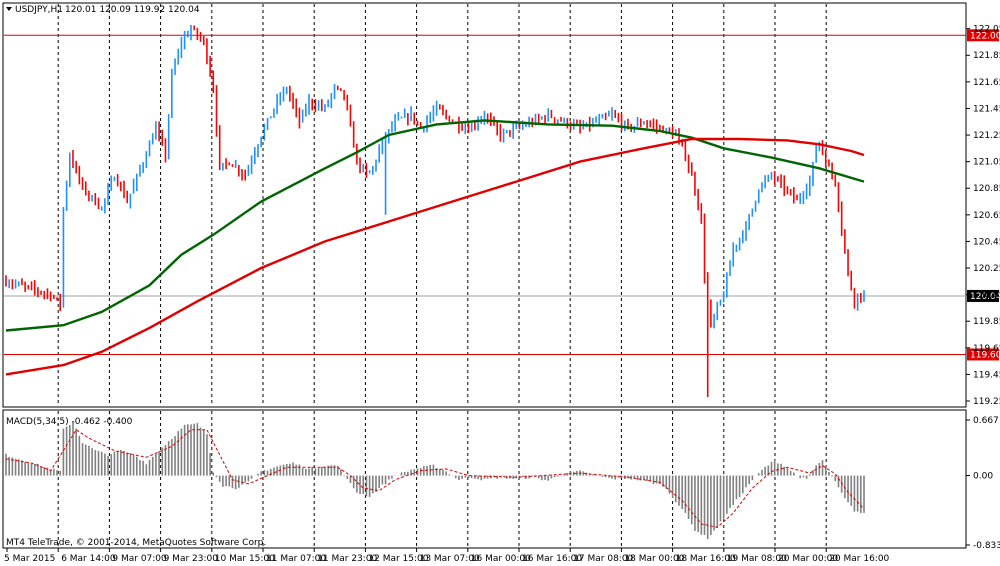 This screenshot has width=1000, height=566. I want to click on chart-header: USDJPY,H1 120.01 120.09 119.92 120.04, so click(103, 10).